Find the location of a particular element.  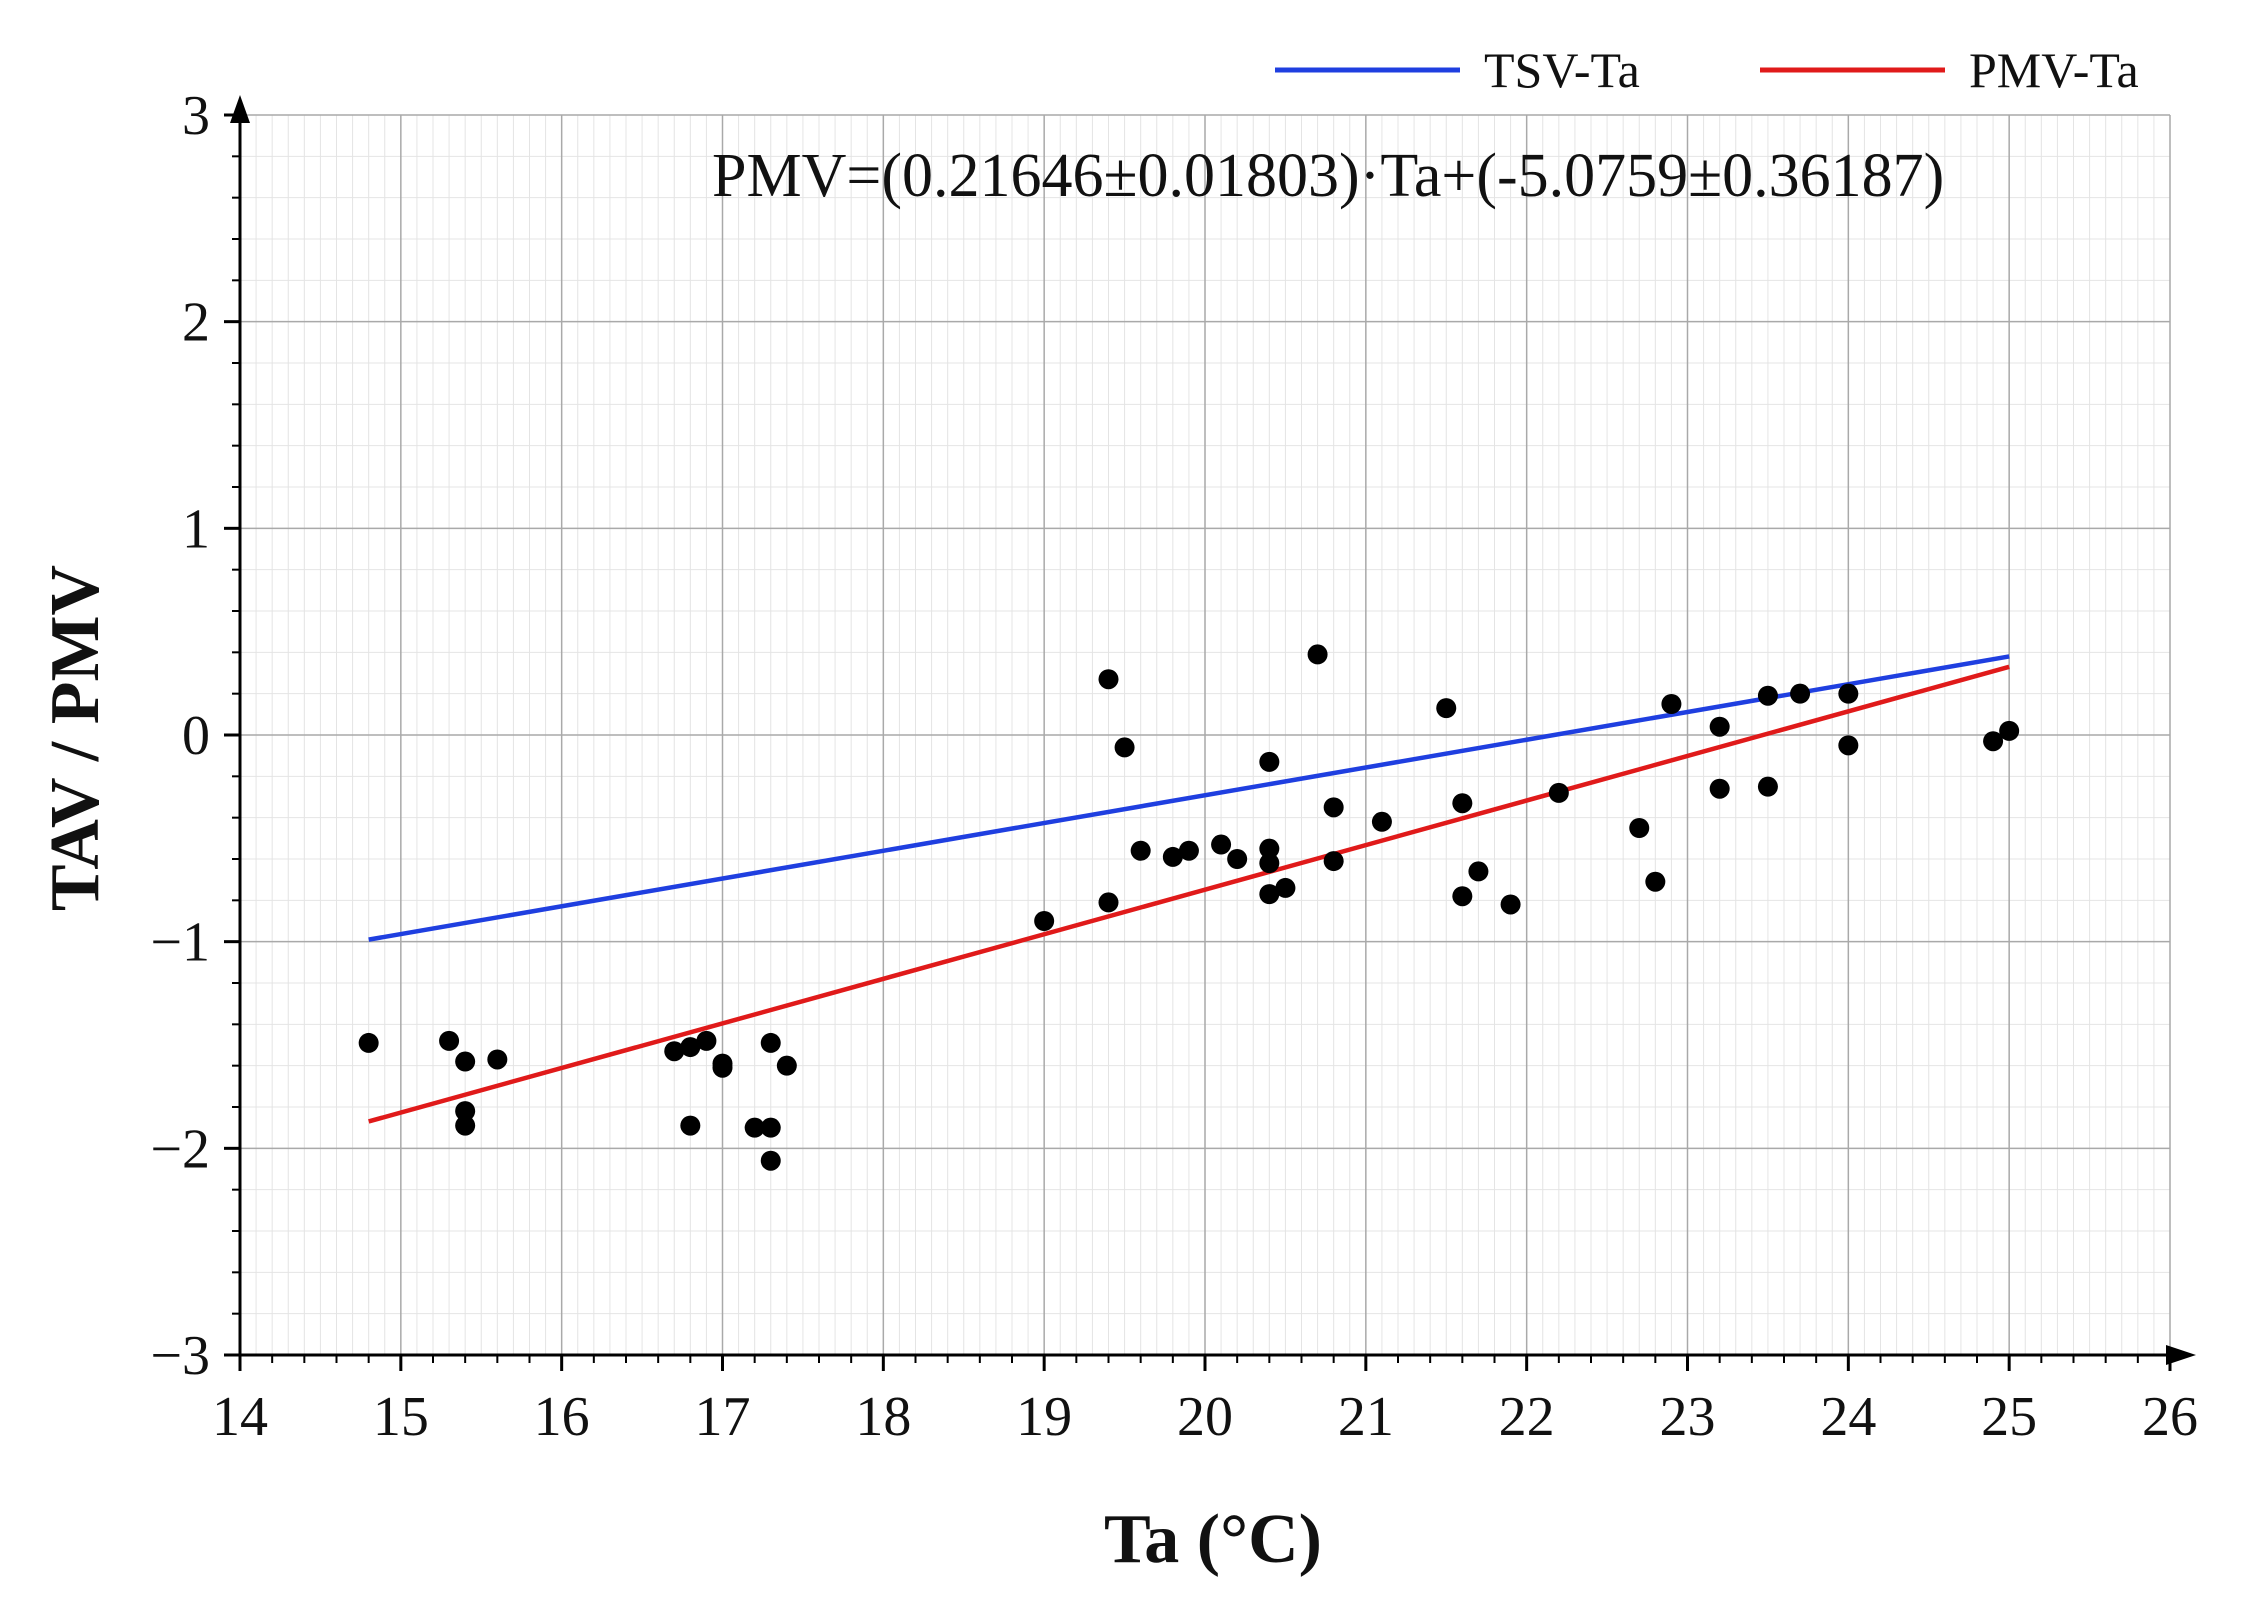

y-tick-label: −3 is located at coordinates (180, 1356).